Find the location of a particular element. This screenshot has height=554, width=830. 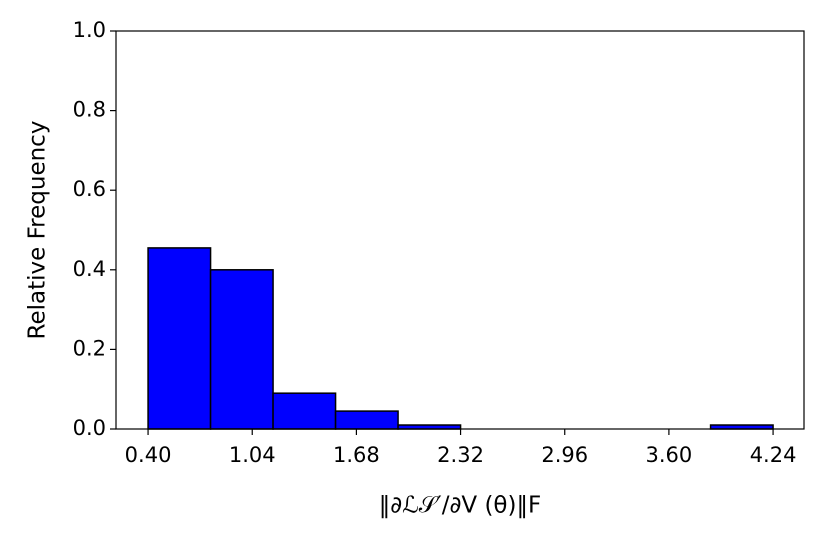

x-tick-label: 2.96 is located at coordinates (564, 455).